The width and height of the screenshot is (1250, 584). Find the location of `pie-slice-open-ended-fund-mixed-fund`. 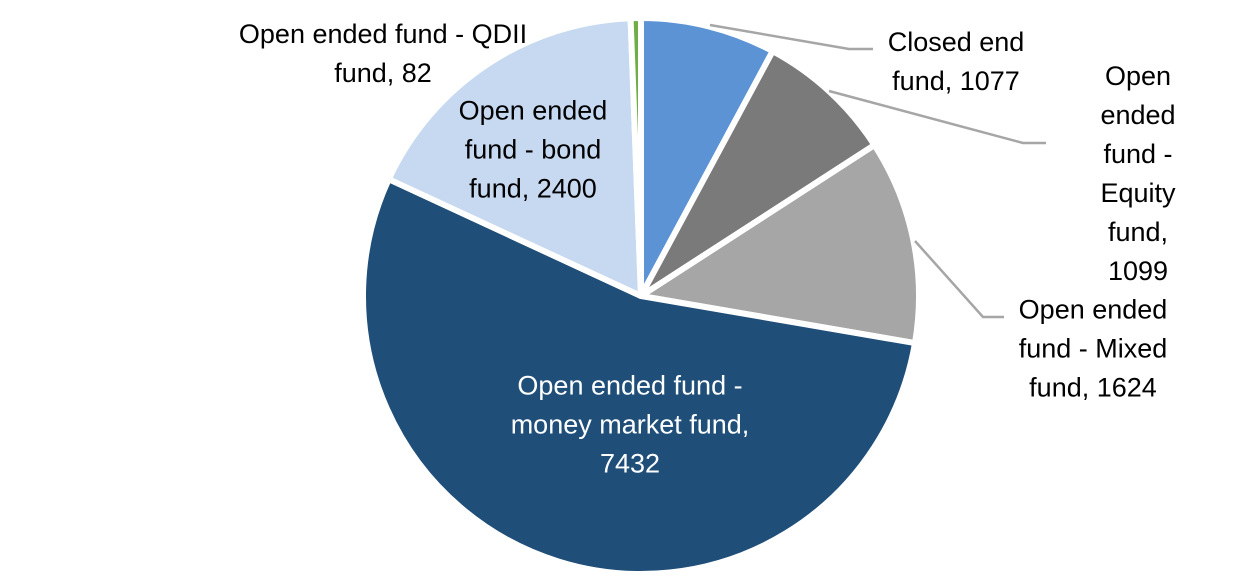

pie-slice-open-ended-fund-mixed-fund is located at coordinates (780, 244).